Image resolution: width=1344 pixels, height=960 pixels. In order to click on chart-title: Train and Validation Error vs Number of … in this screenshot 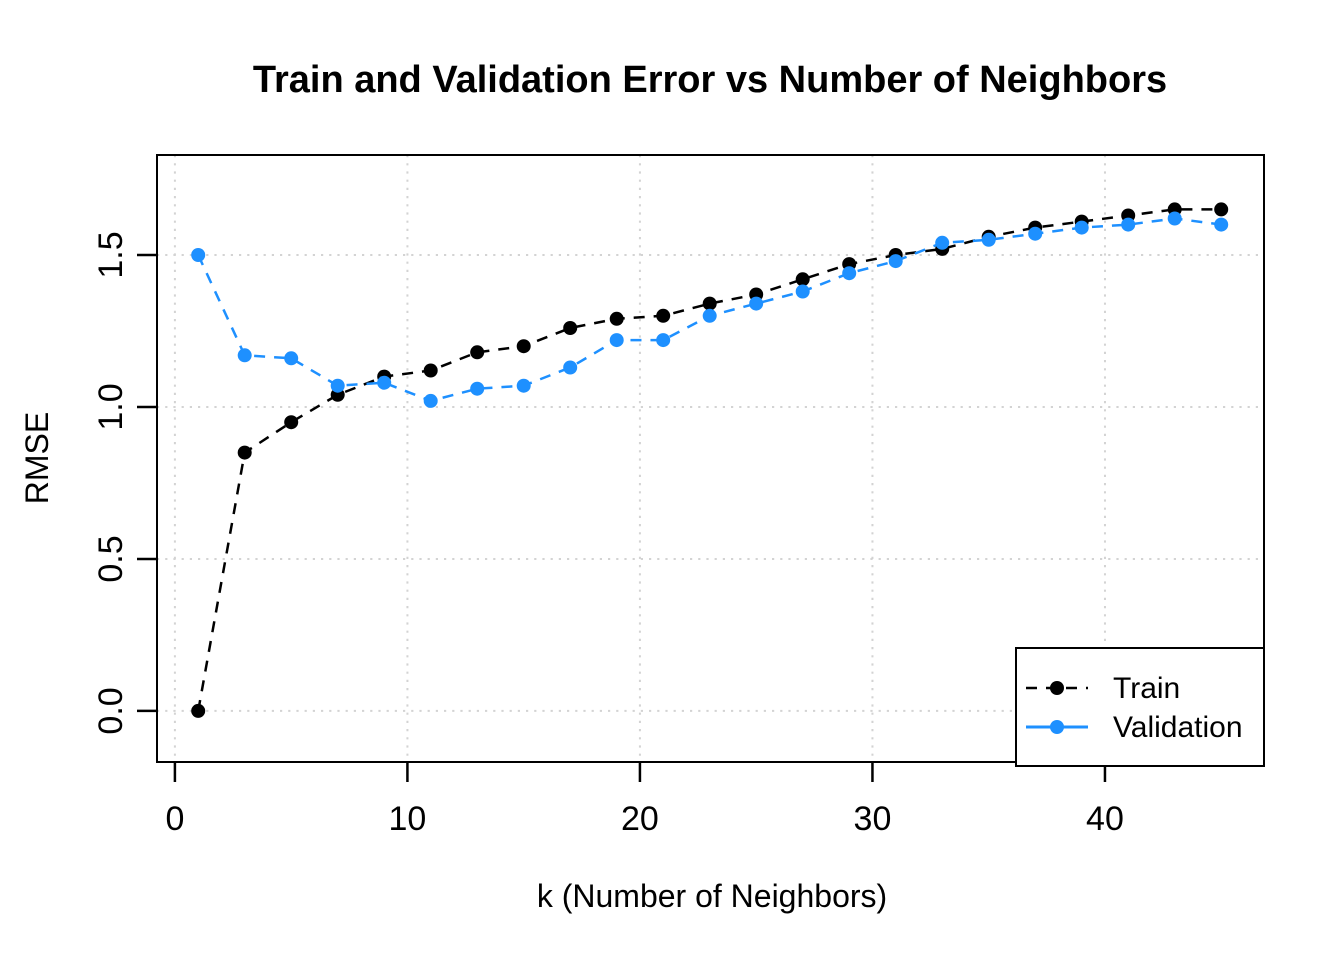, I will do `click(710, 80)`.